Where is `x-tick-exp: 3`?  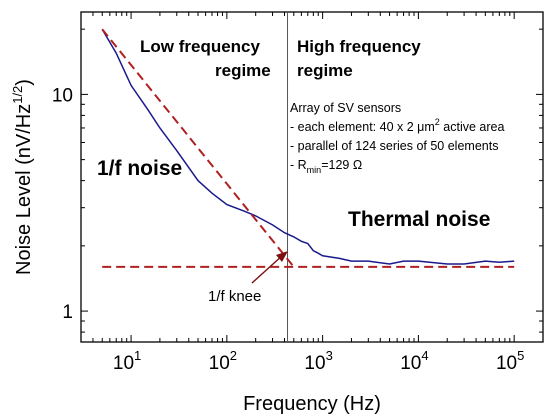
x-tick-exp: 3 is located at coordinates (329, 355).